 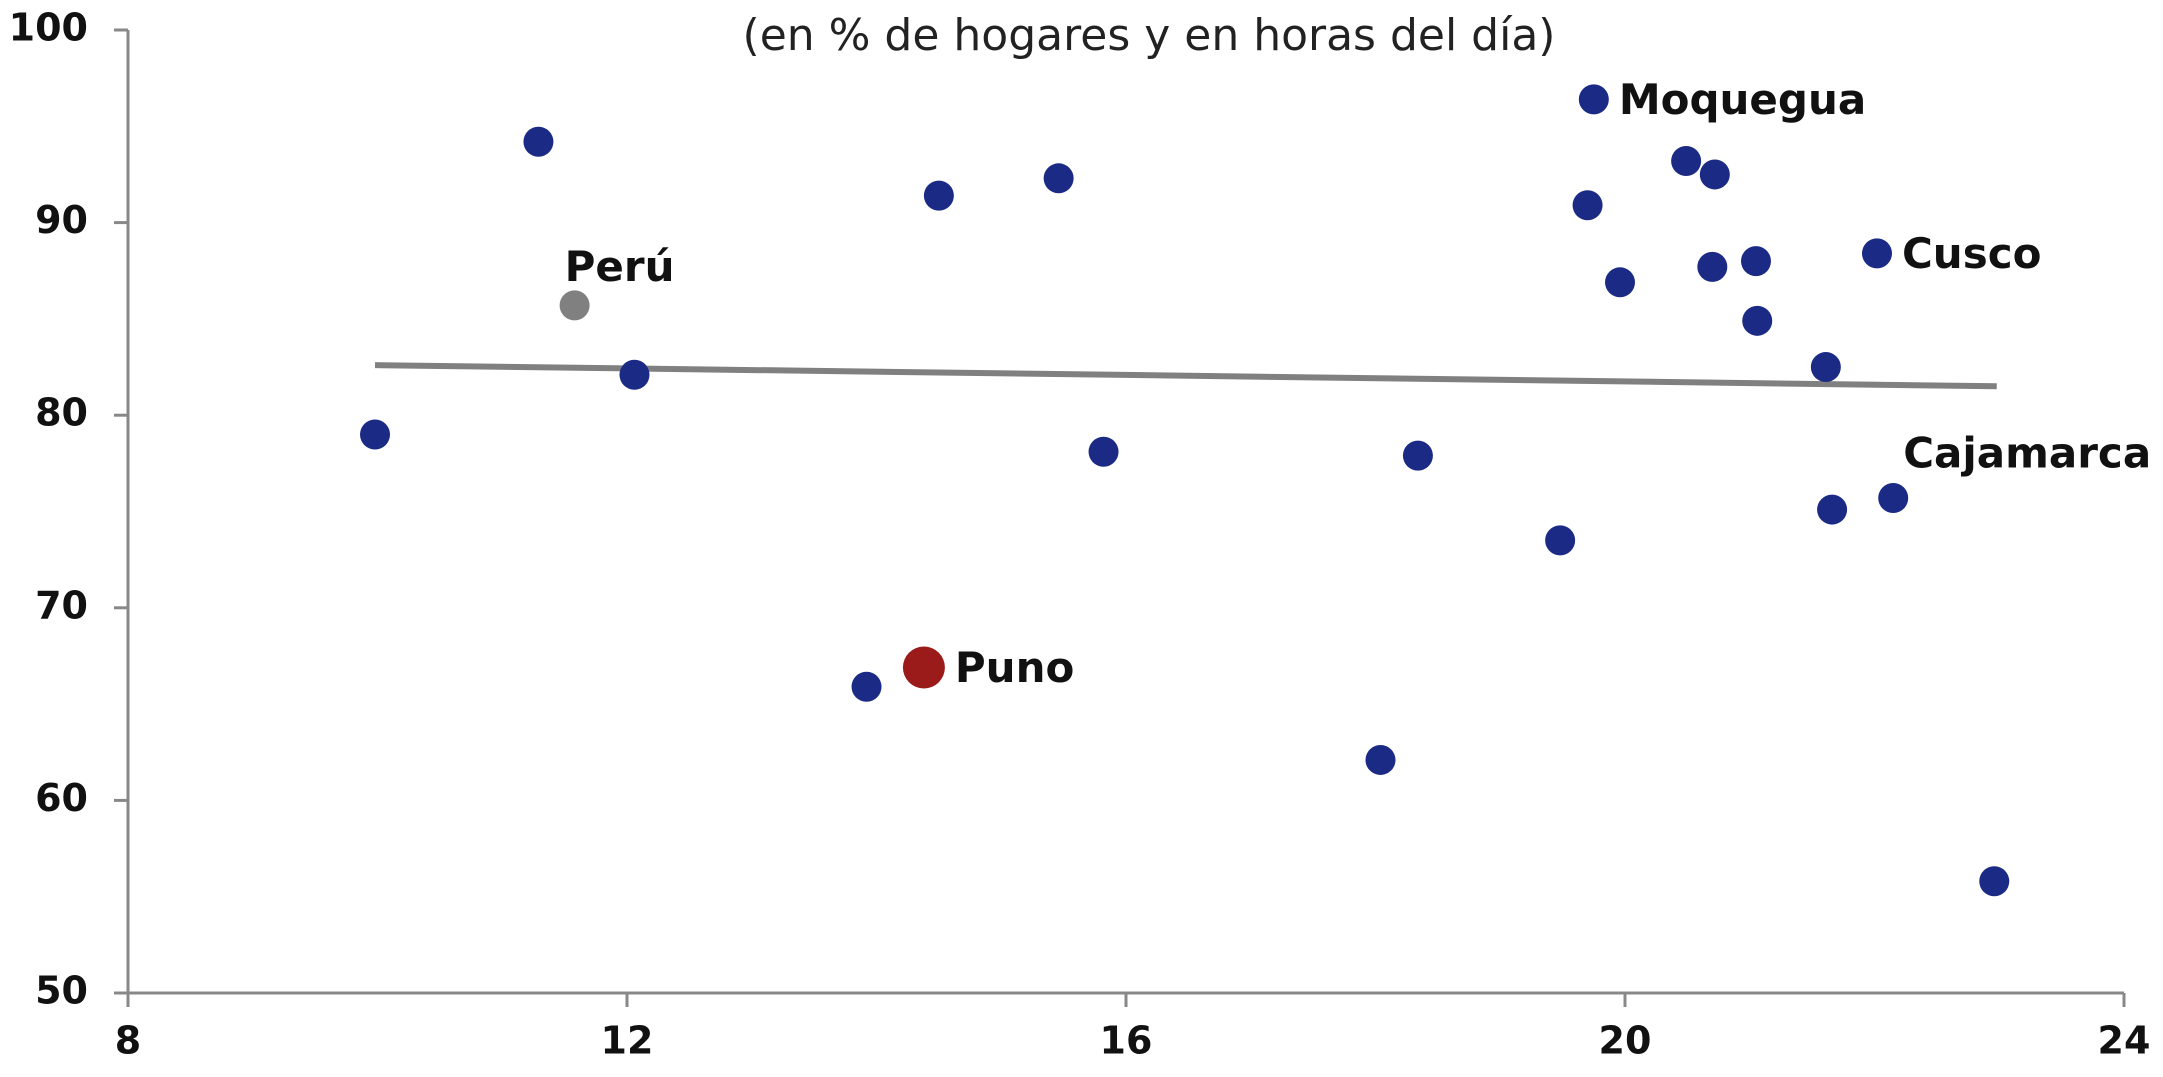 What do you see at coordinates (2124, 1041) in the screenshot?
I see `x-tick-label: 24` at bounding box center [2124, 1041].